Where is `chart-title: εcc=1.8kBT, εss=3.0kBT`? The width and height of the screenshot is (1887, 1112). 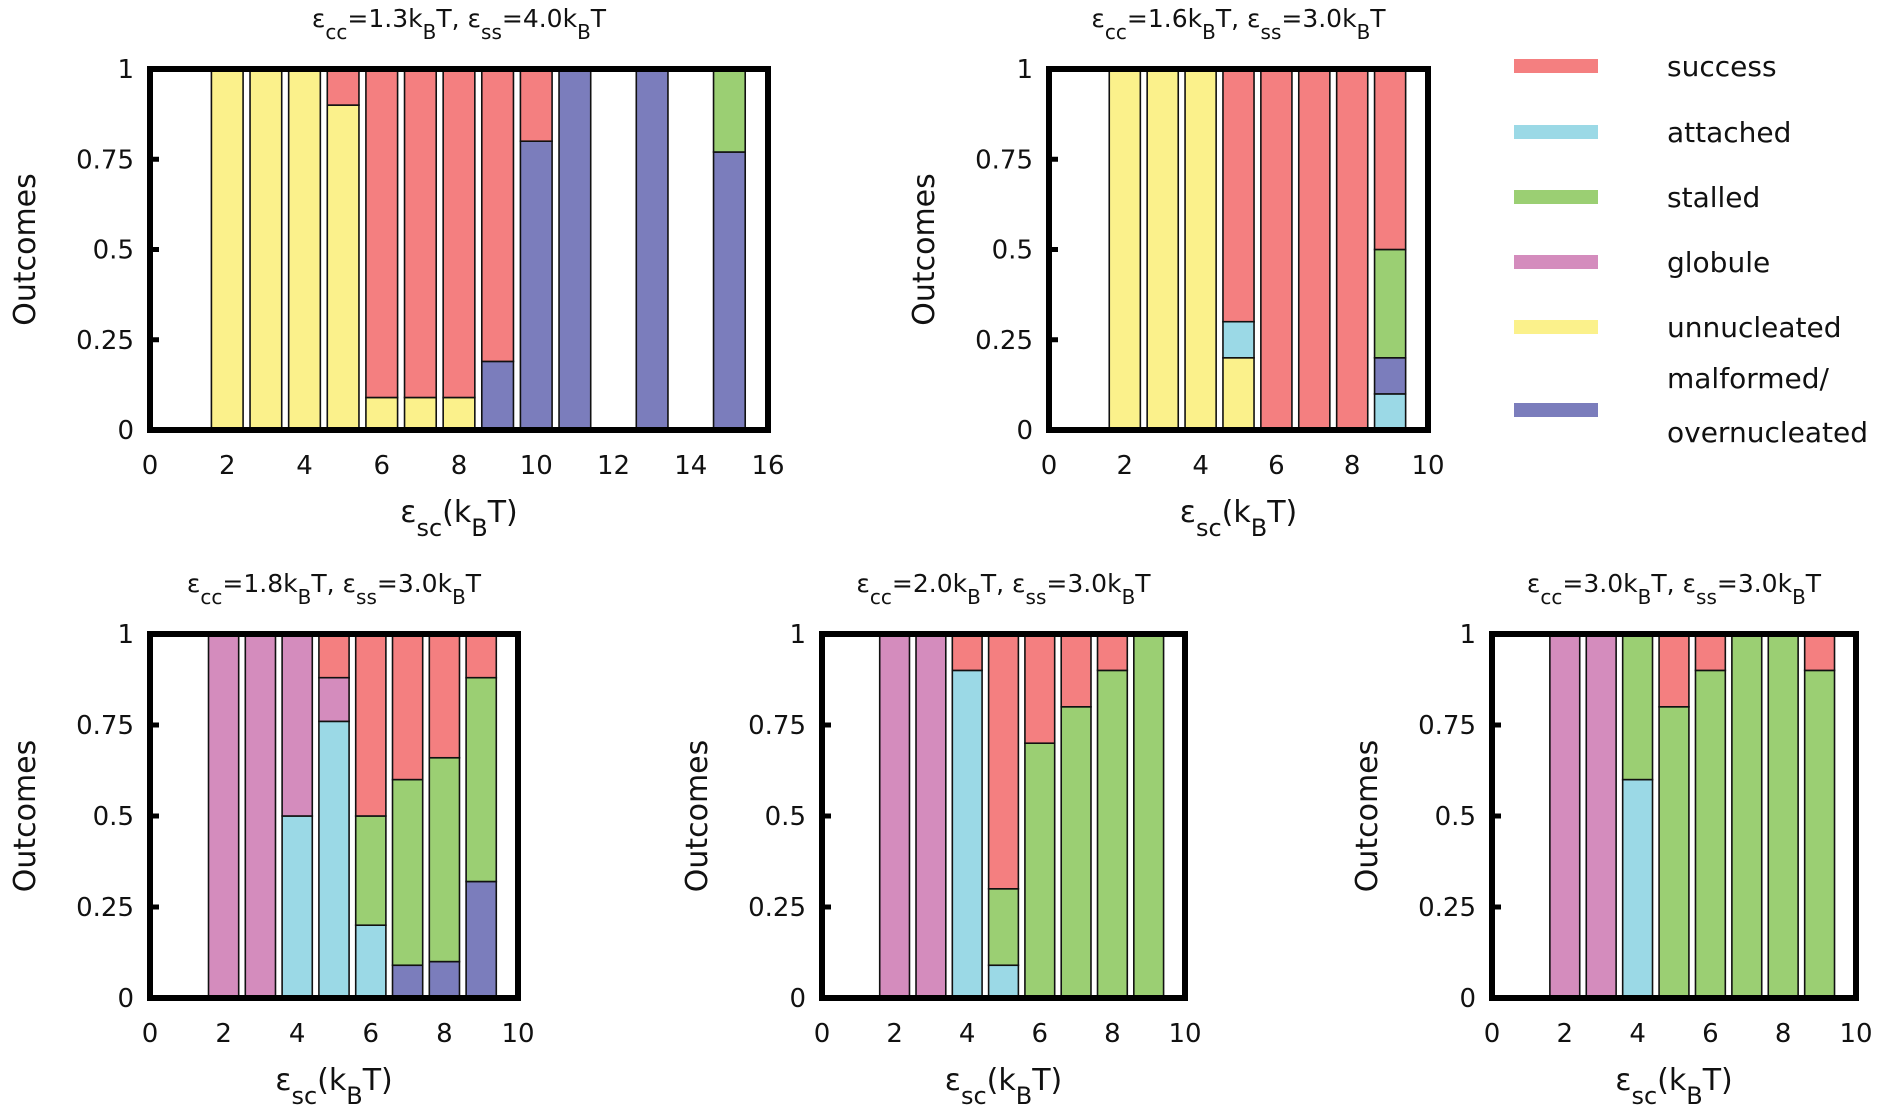 chart-title: εcc=1.8kBT, εss=3.0kBT is located at coordinates (334, 589).